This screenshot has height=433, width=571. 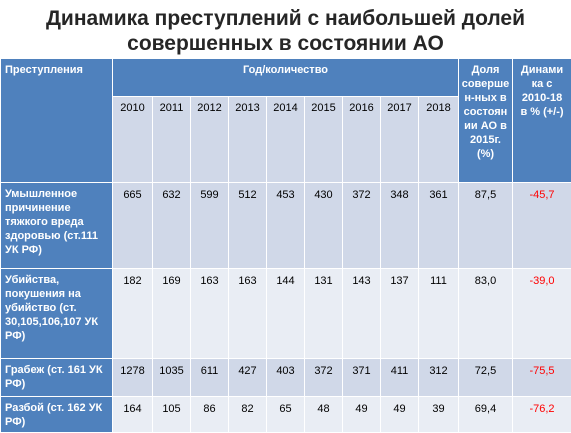 What do you see at coordinates (542, 70) in the screenshot?
I see `header-dynamics-line: Динами` at bounding box center [542, 70].